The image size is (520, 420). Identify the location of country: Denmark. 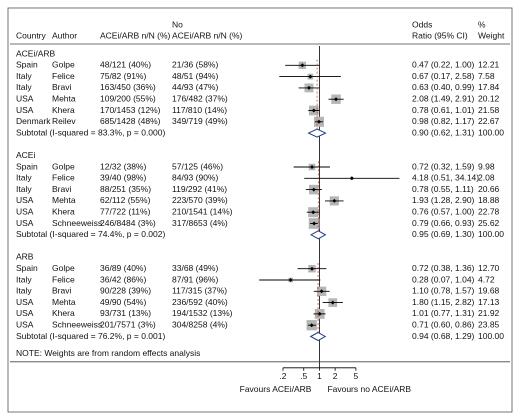
(33, 121).